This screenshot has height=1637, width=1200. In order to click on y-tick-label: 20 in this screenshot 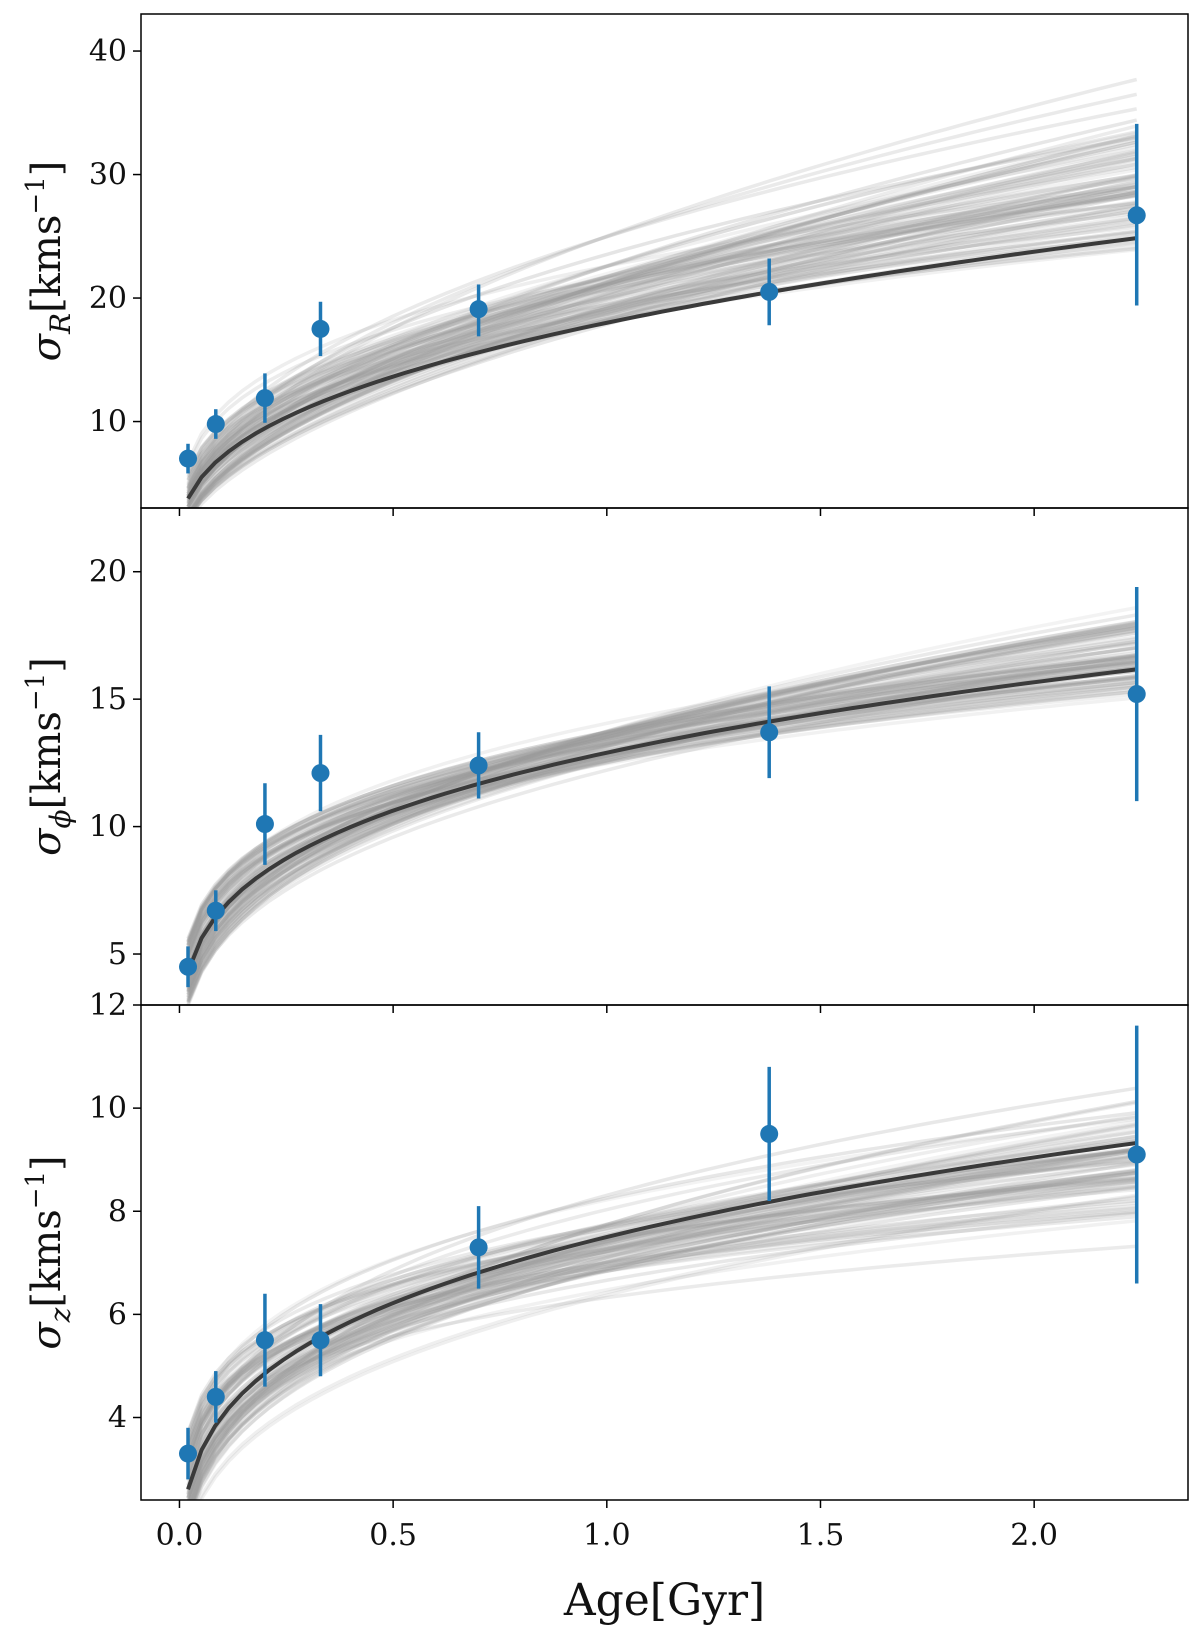, I will do `click(108, 298)`.